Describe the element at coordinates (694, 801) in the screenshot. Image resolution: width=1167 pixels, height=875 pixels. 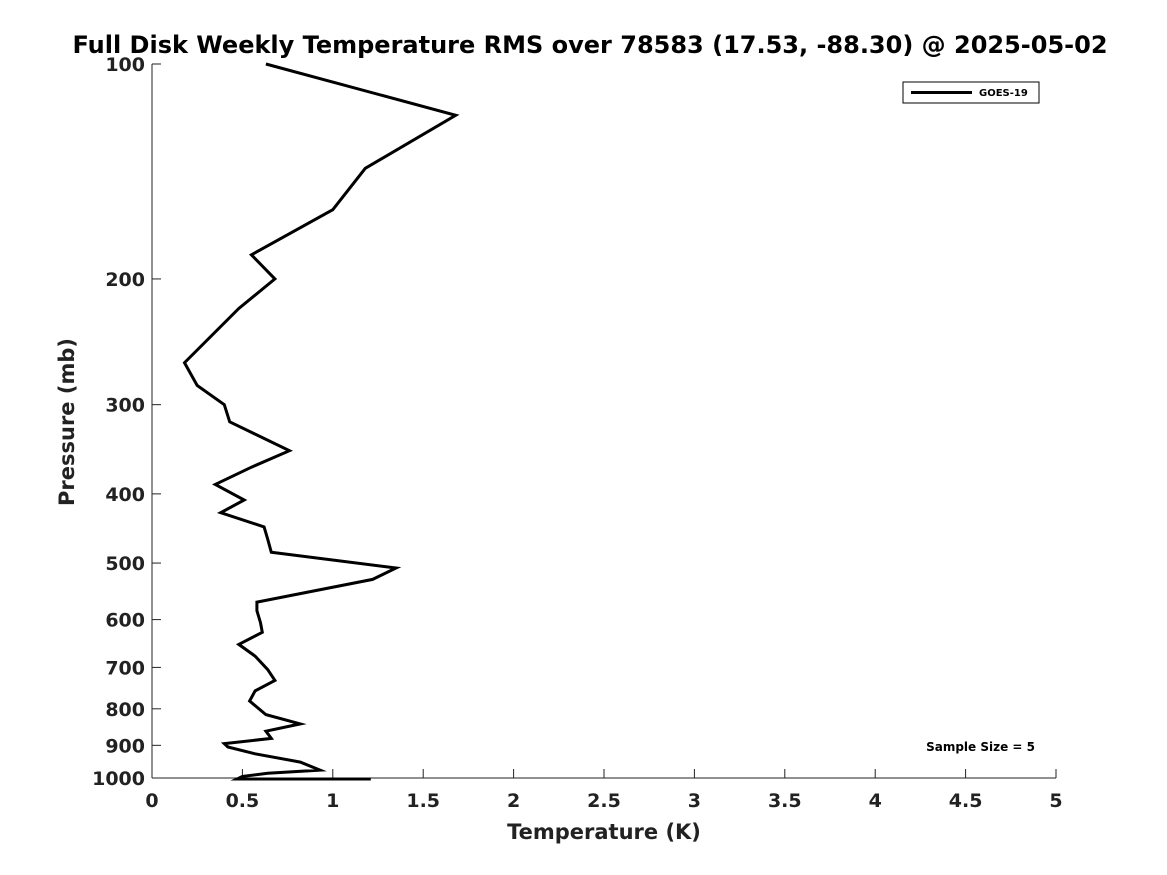
I see `x-tick-label: 3` at that location.